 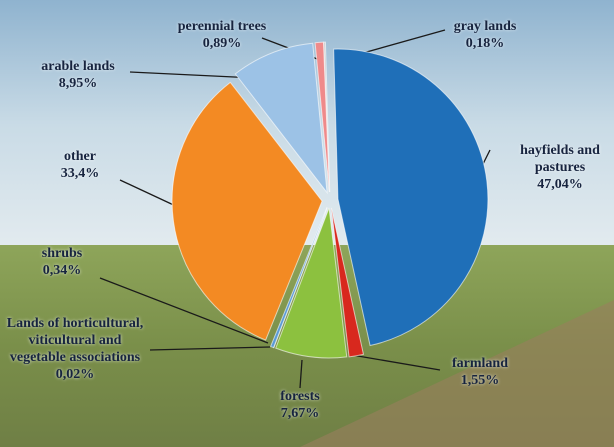 I want to click on slice-label: perennial trees 0,89%, so click(x=222, y=35).